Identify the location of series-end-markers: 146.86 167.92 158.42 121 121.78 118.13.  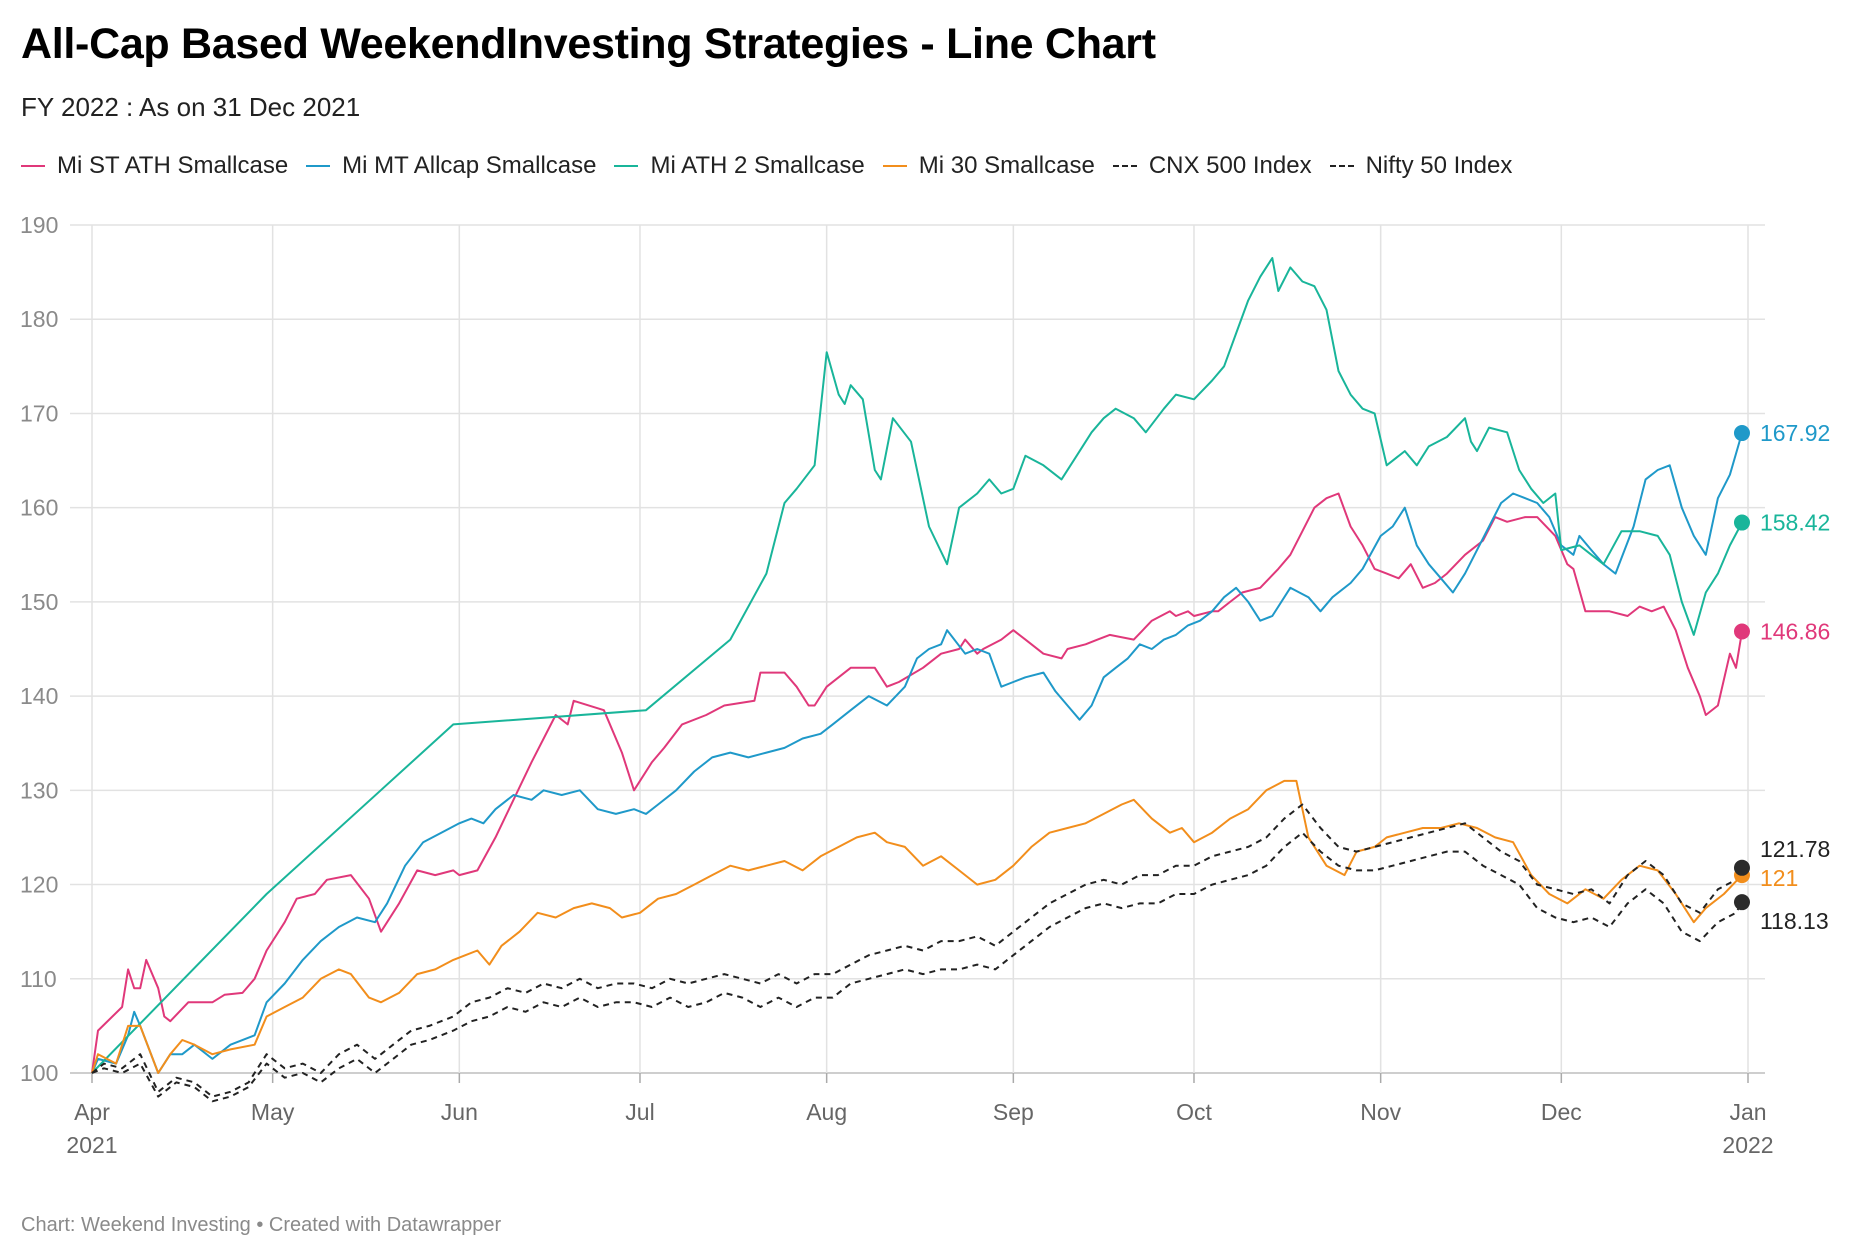
(1781, 677).